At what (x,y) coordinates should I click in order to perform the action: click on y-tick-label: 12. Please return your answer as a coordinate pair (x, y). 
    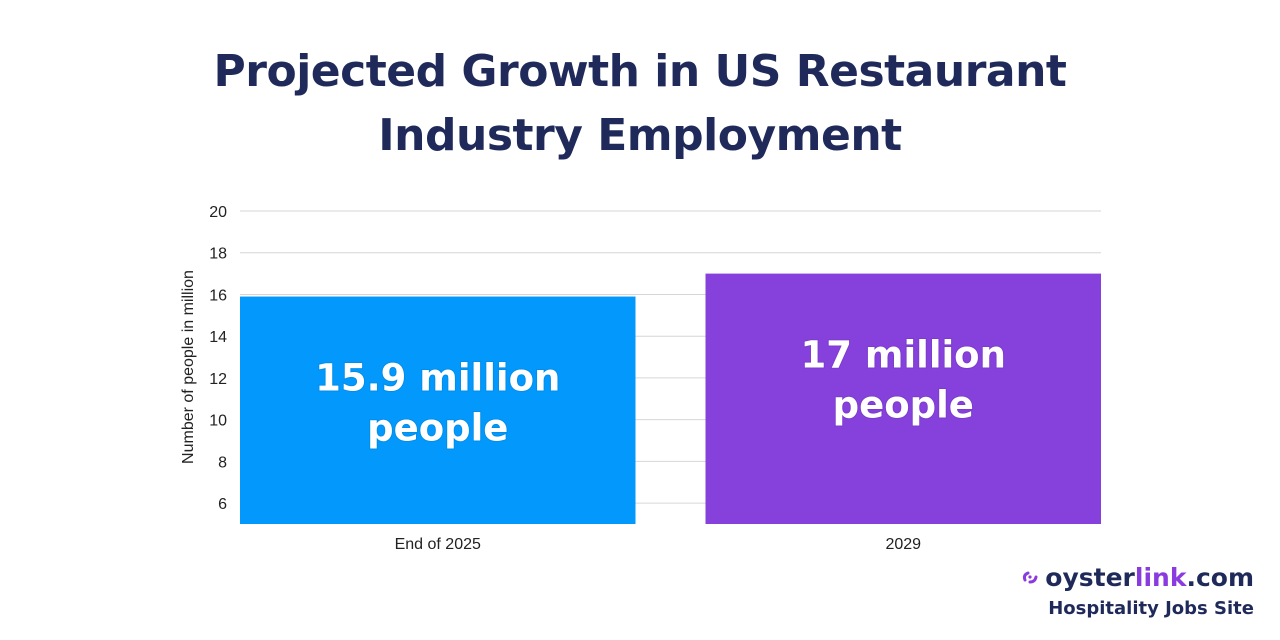
    Looking at the image, I should click on (218, 379).